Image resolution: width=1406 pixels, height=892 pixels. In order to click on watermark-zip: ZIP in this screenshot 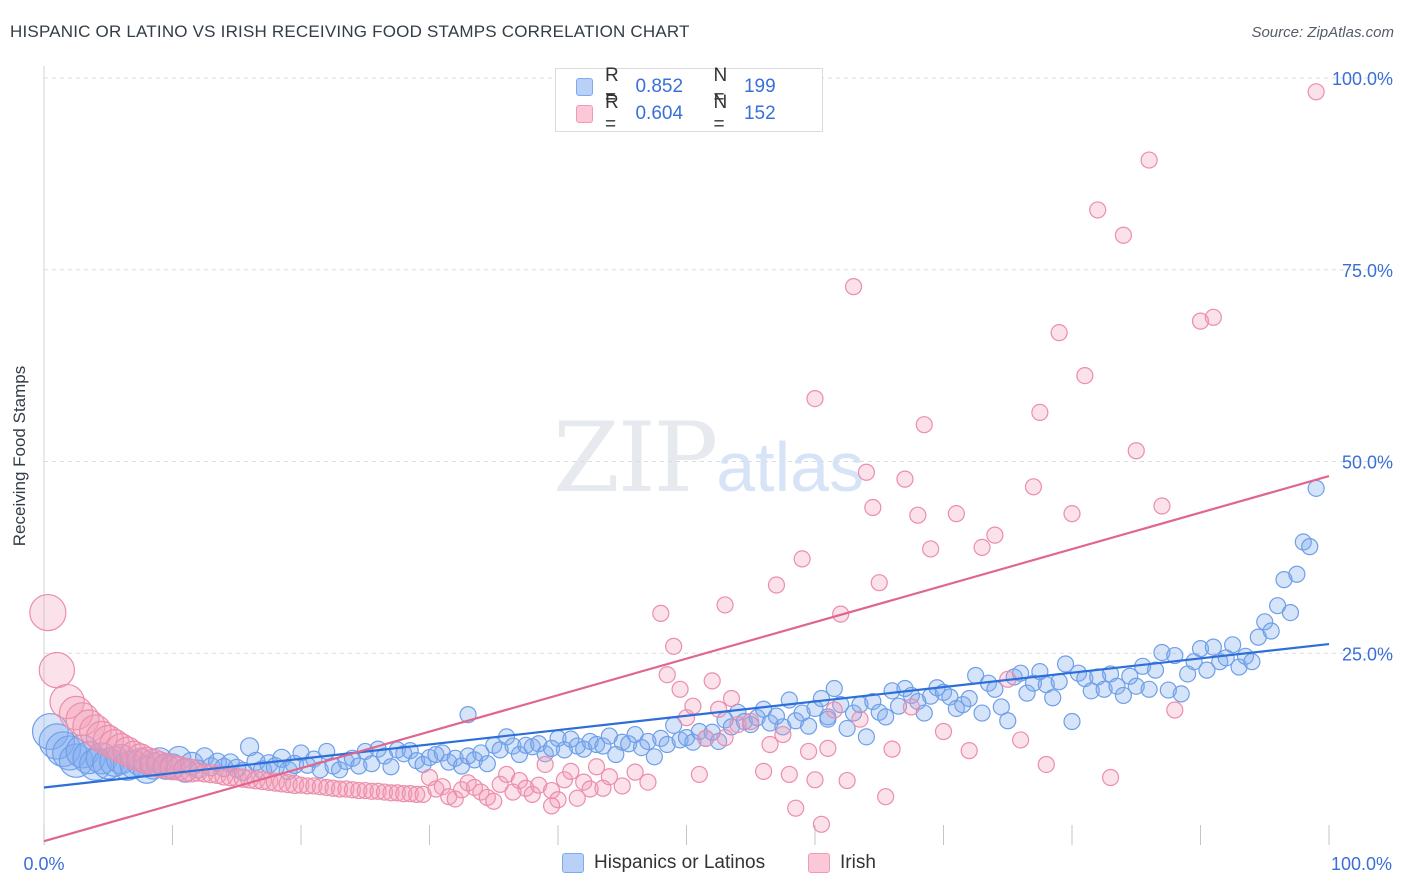, I will do `click(635, 458)`.